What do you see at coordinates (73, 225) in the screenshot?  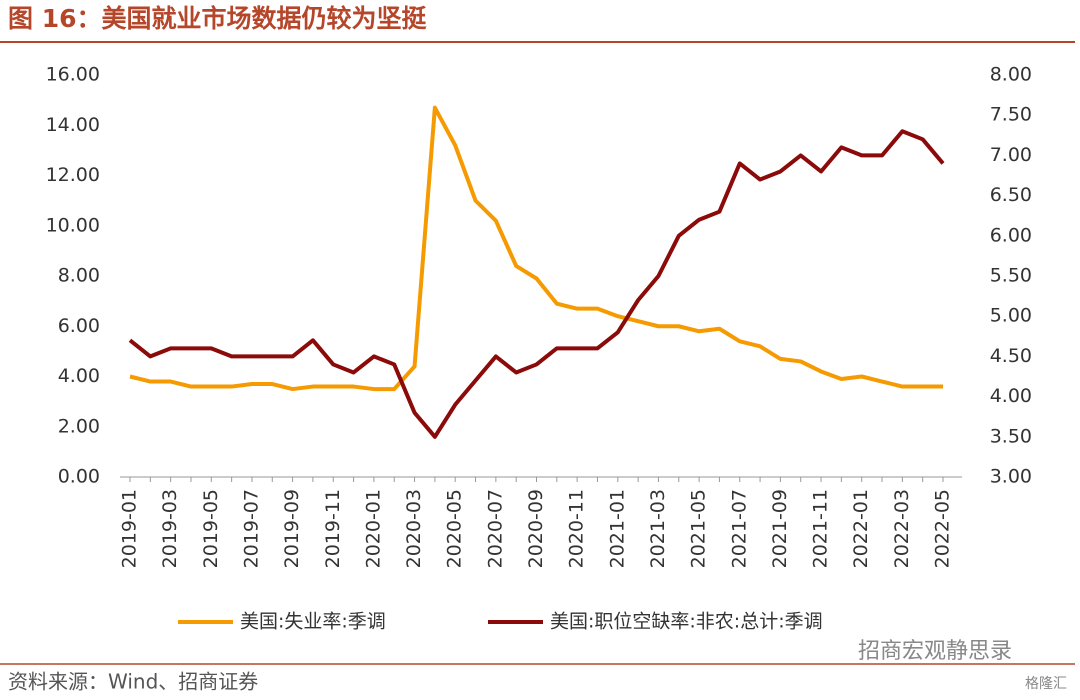 I see `y-tick-label: 10.00` at bounding box center [73, 225].